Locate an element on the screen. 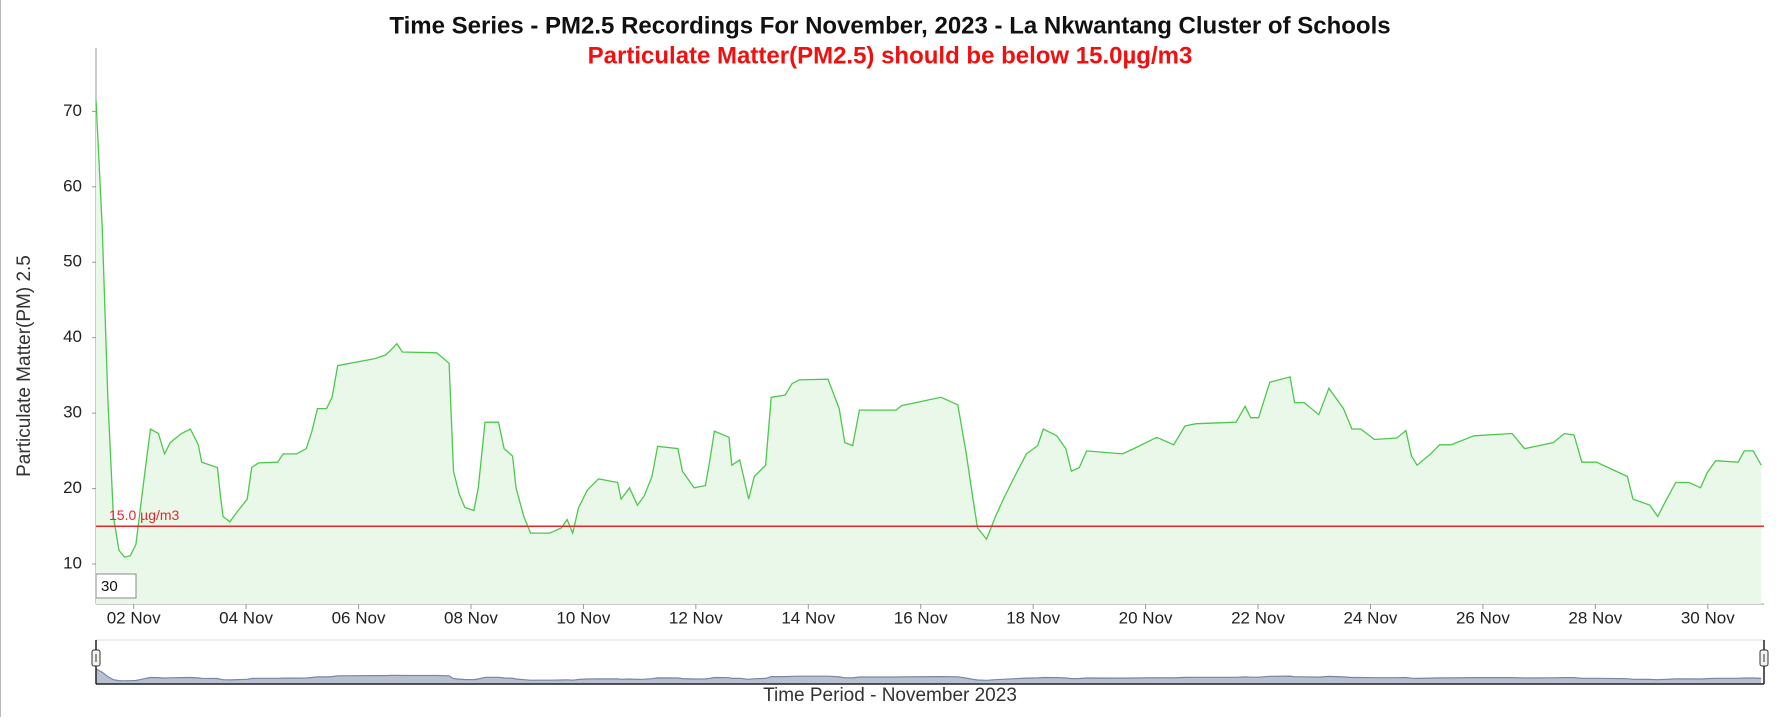  zoom-input is located at coordinates (116, 586).